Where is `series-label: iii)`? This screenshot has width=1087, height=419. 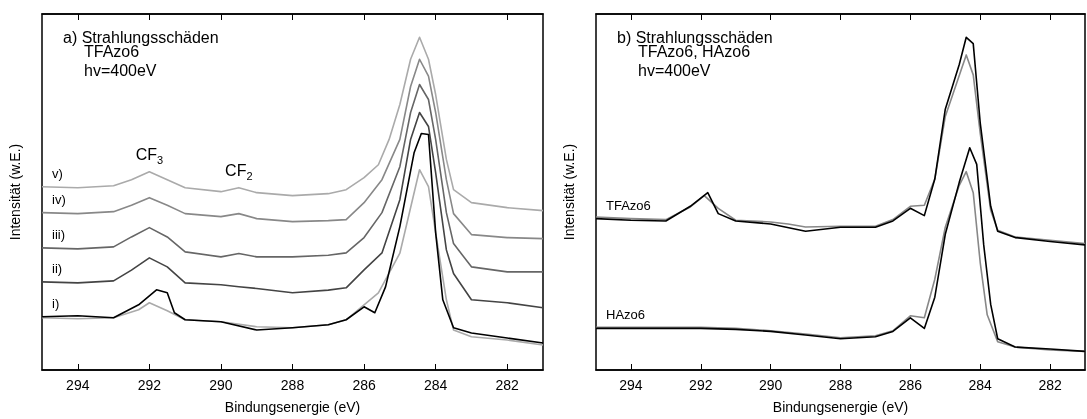 series-label: iii) is located at coordinates (58, 234).